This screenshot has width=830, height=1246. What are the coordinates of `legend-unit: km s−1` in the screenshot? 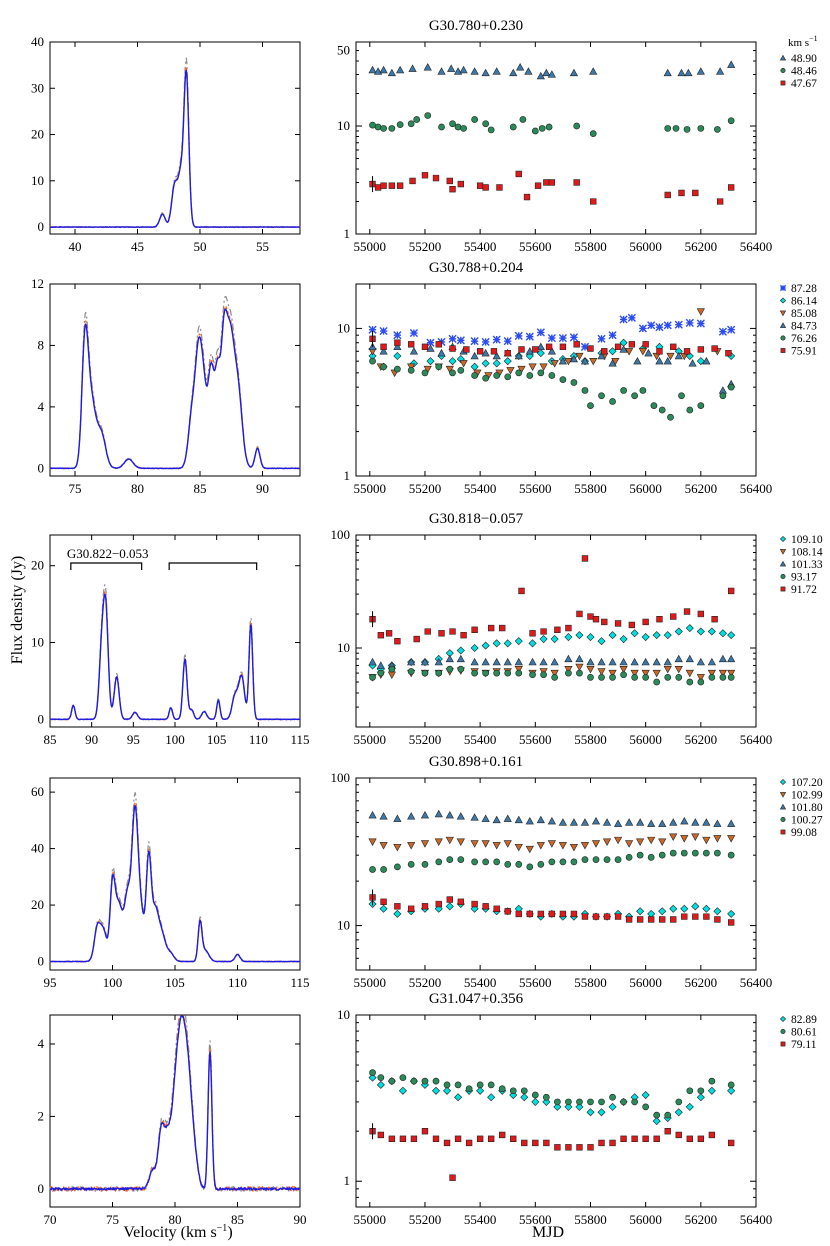 It's located at (803, 41).